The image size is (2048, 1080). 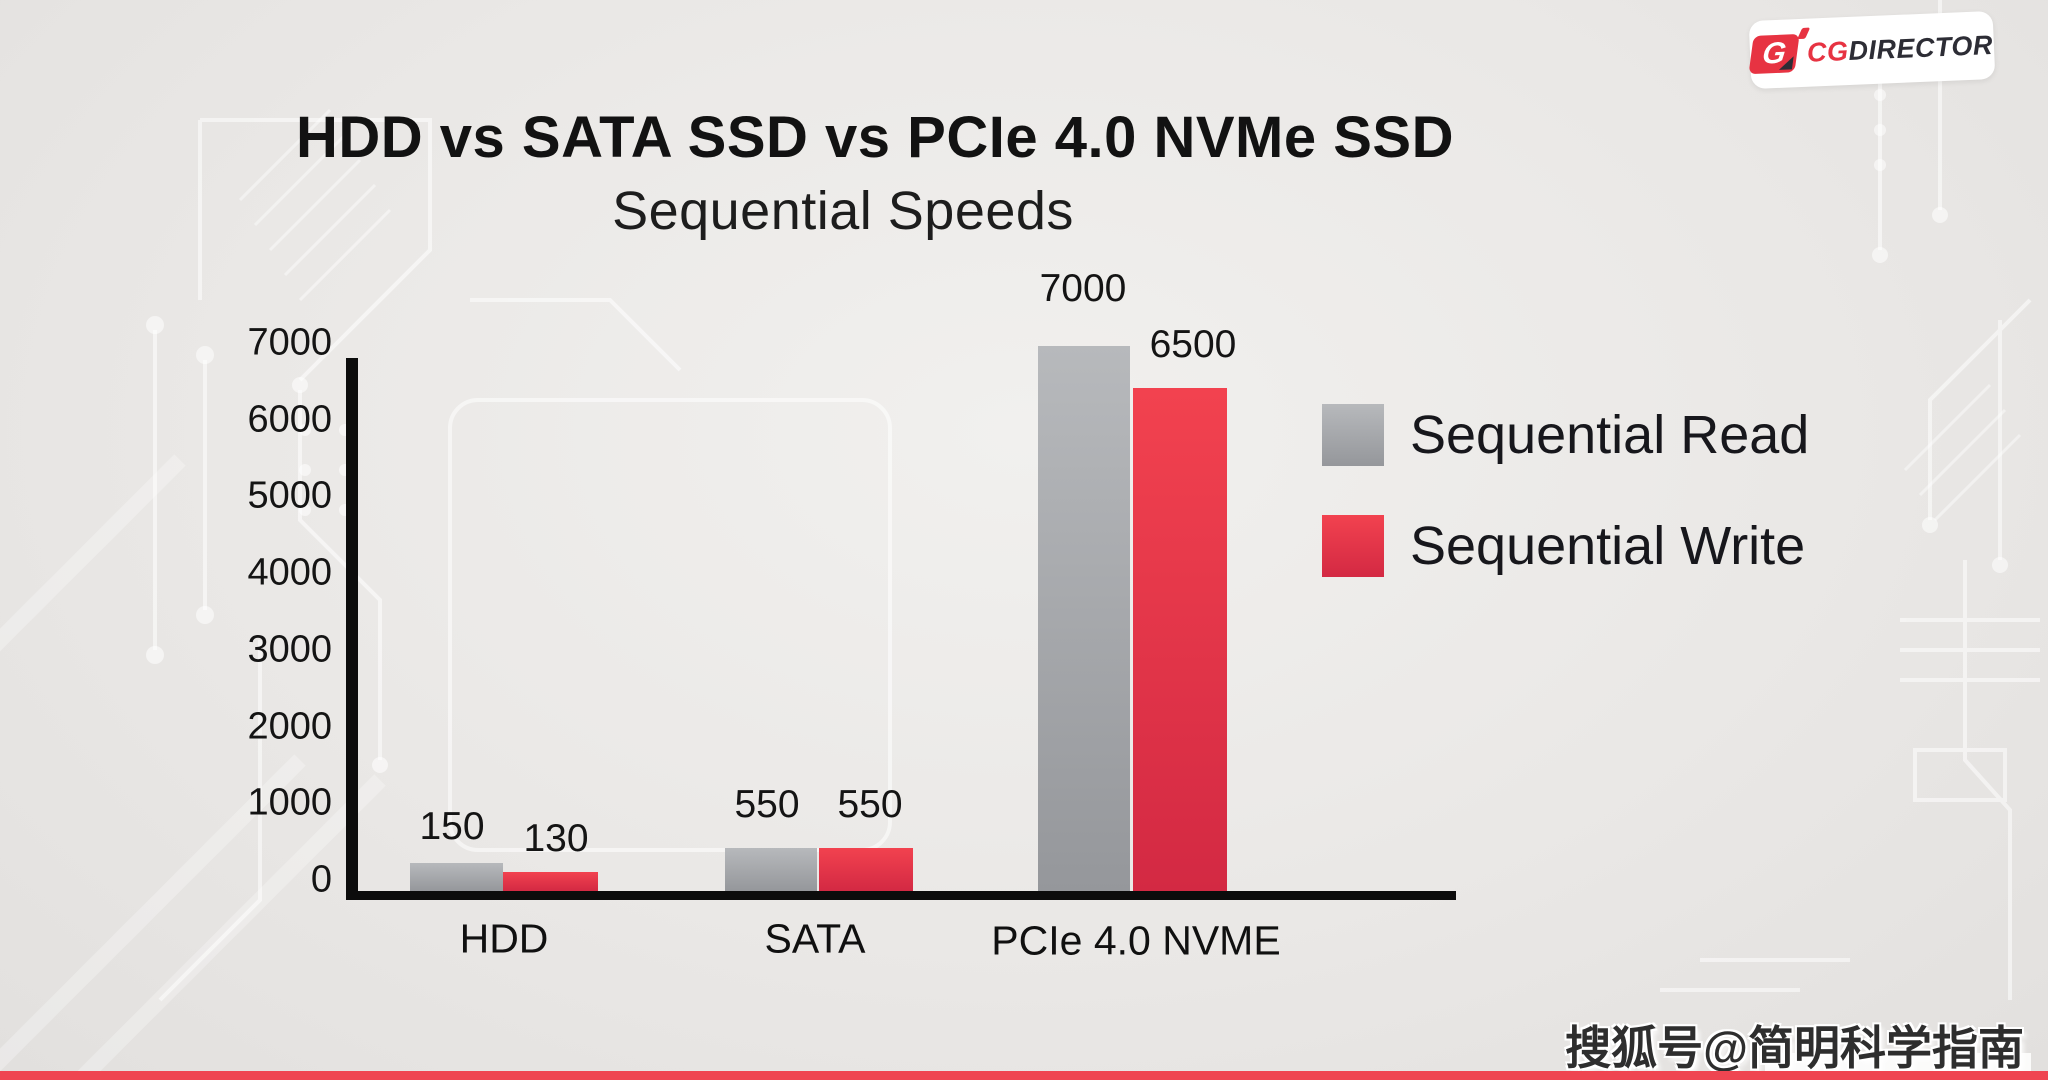 What do you see at coordinates (843, 211) in the screenshot?
I see `chart-subtitle: Sequential Speeds` at bounding box center [843, 211].